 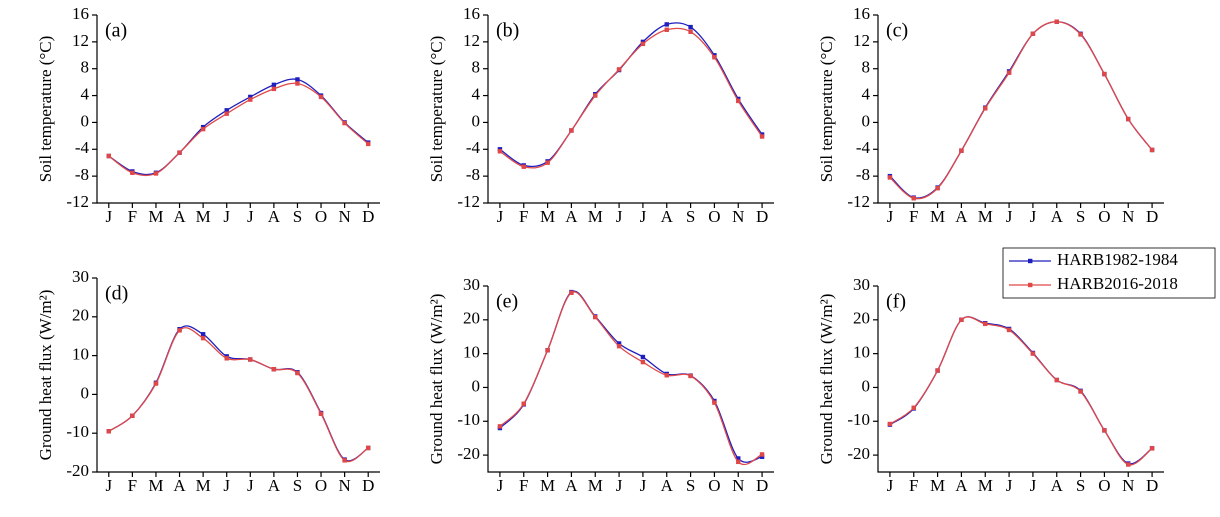 What do you see at coordinates (507, 302) in the screenshot?
I see `panel-label: (e)` at bounding box center [507, 302].